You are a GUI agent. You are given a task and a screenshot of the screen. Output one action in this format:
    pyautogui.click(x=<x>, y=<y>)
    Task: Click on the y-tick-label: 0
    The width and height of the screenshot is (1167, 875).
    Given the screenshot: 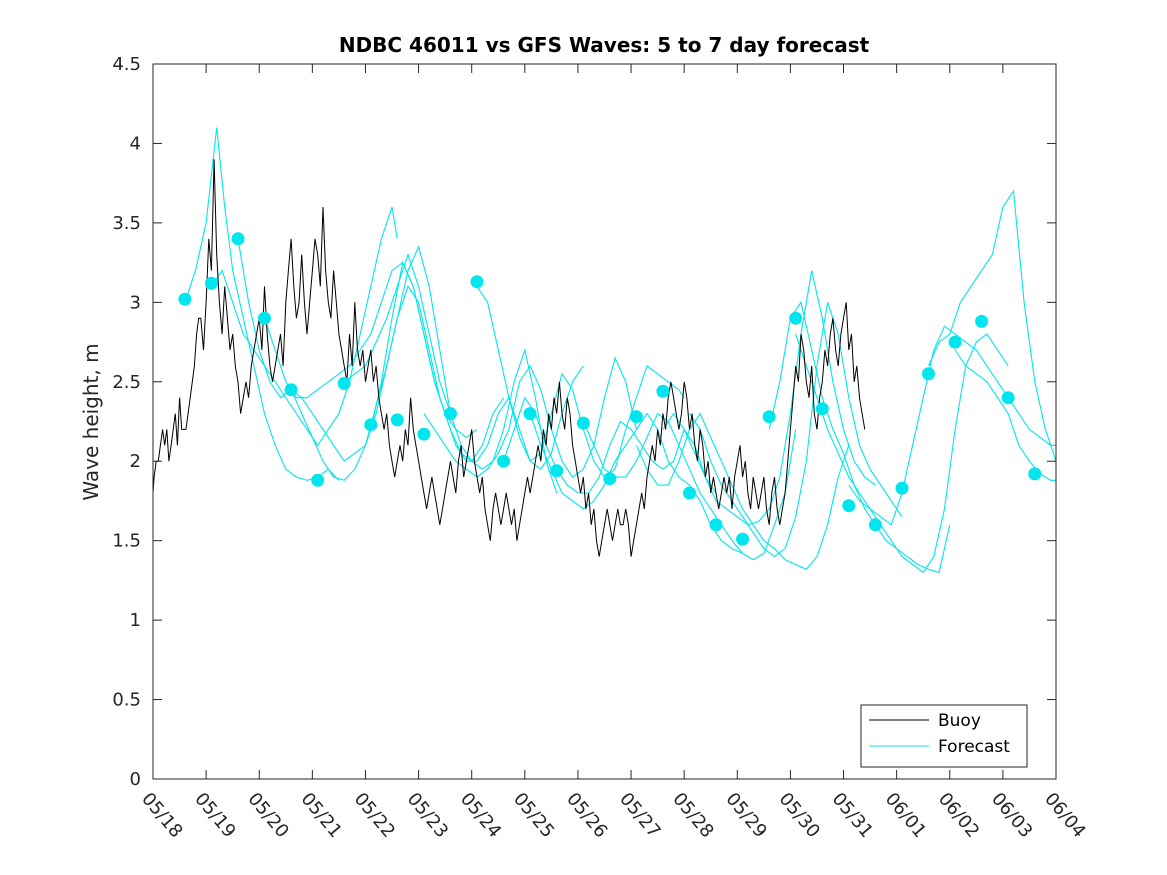 What is the action you would take?
    pyautogui.click(x=135, y=779)
    